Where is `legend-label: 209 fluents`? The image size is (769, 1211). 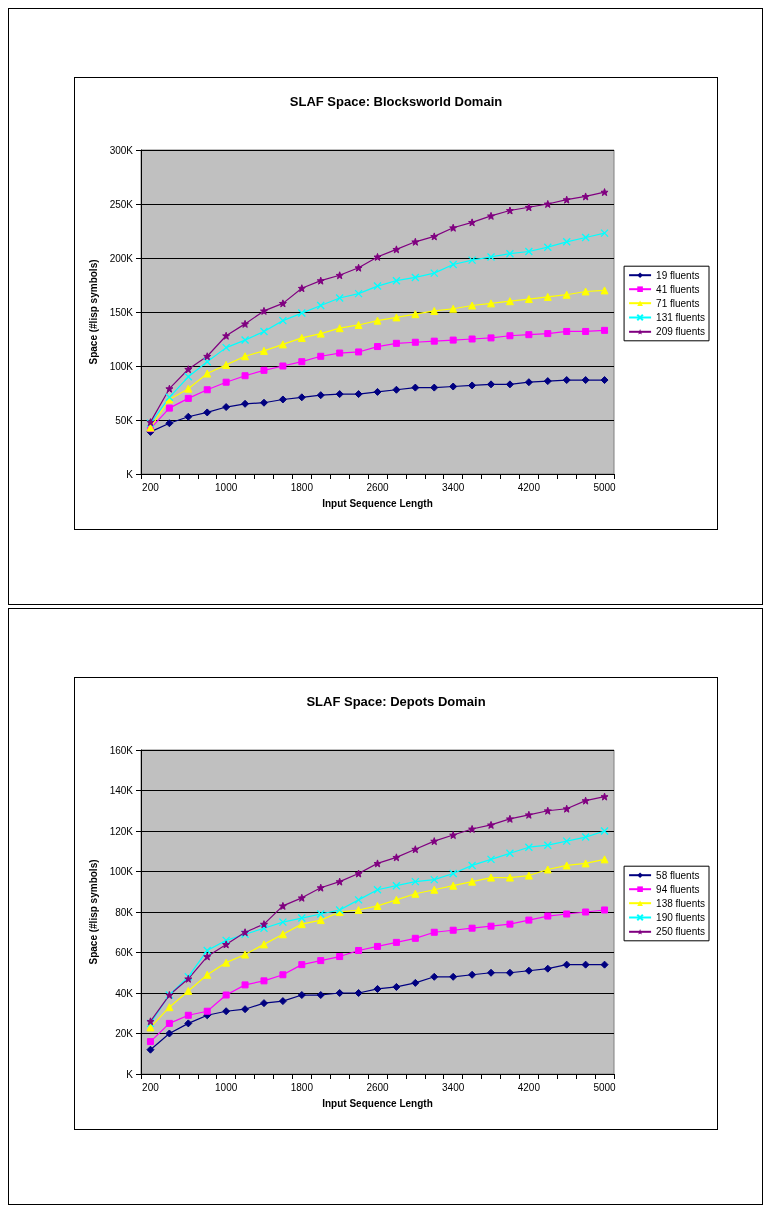
legend-label: 209 fluents is located at coordinates (681, 332).